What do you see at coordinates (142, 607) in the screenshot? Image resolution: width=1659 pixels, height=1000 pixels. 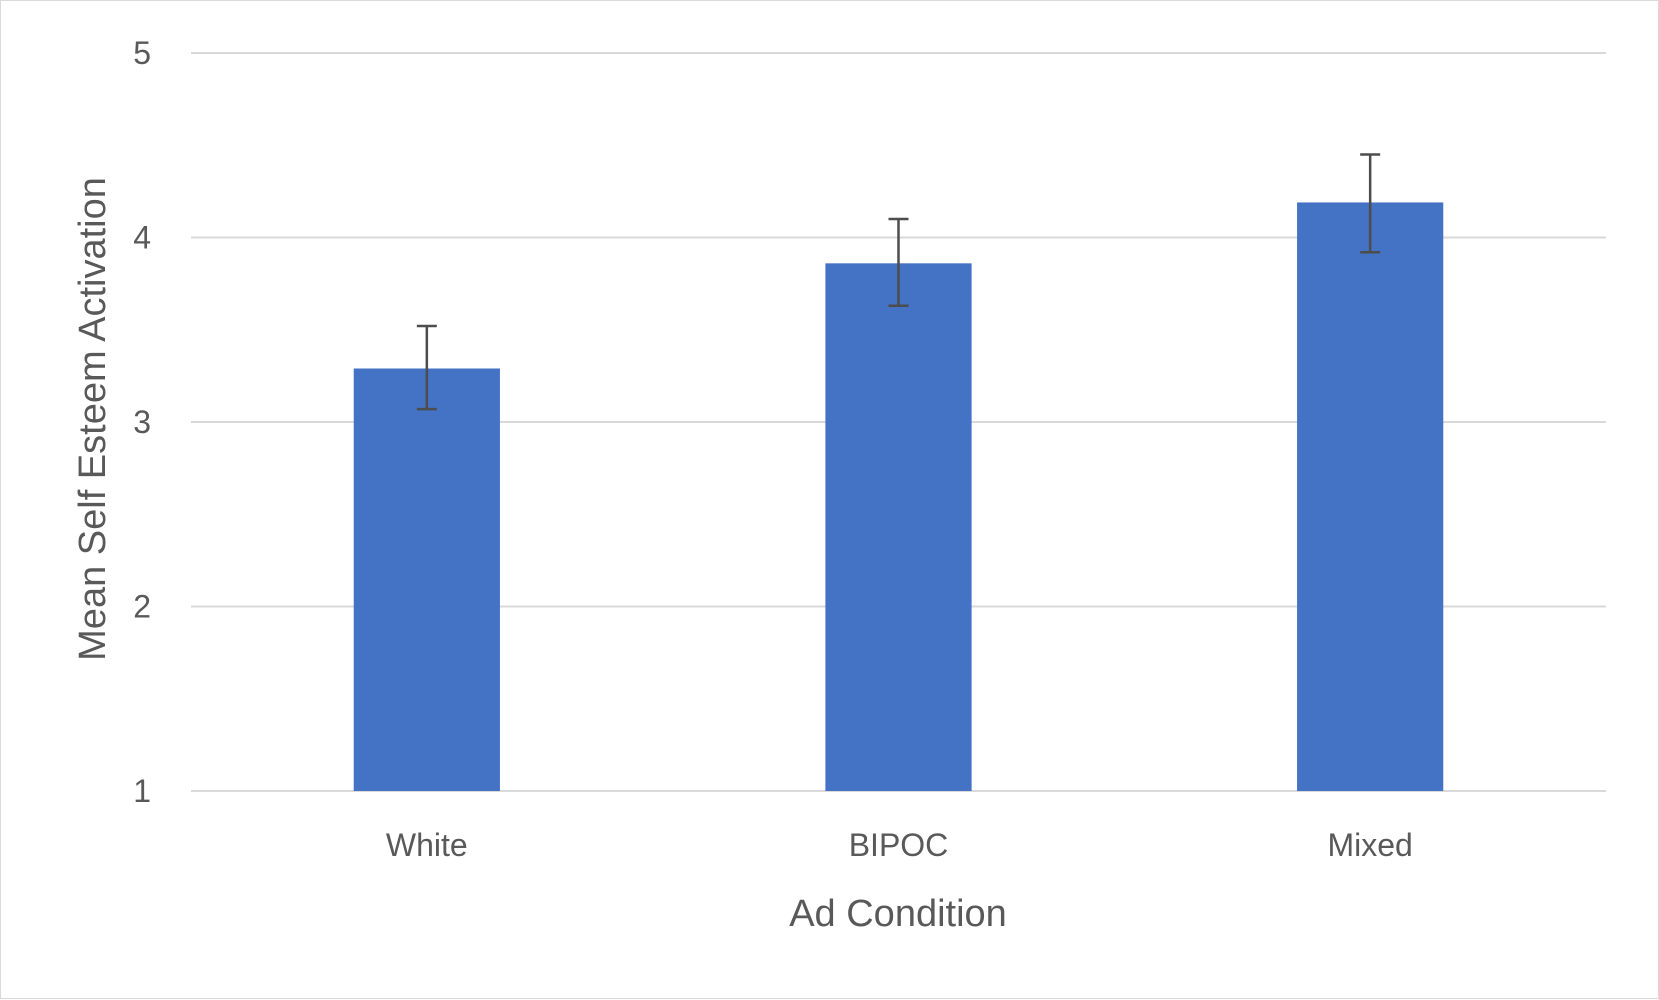 I see `y-tick-label: 2` at bounding box center [142, 607].